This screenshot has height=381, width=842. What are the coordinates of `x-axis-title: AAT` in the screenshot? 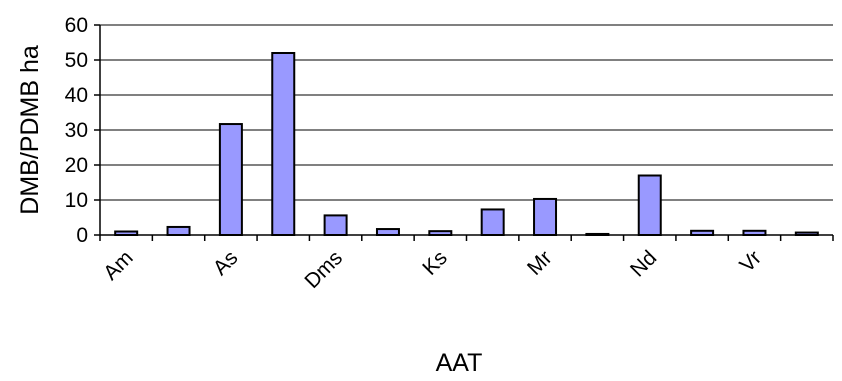 It's located at (459, 363).